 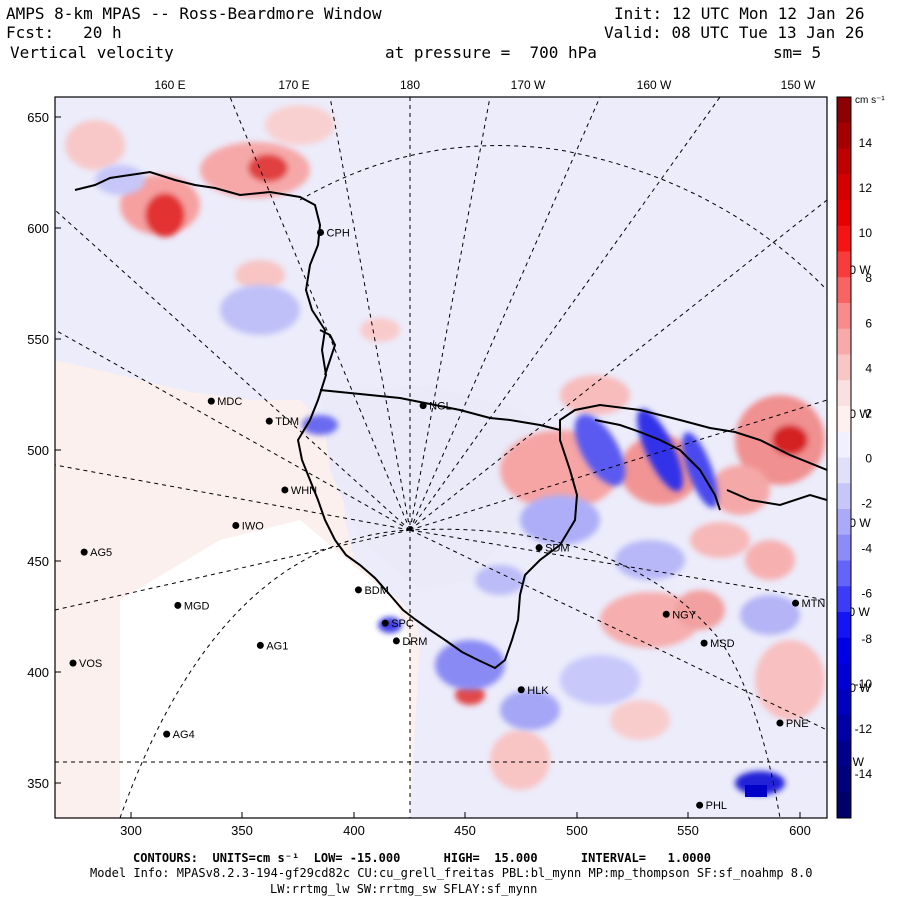 I want to click on station-label: IWO, so click(x=253, y=526).